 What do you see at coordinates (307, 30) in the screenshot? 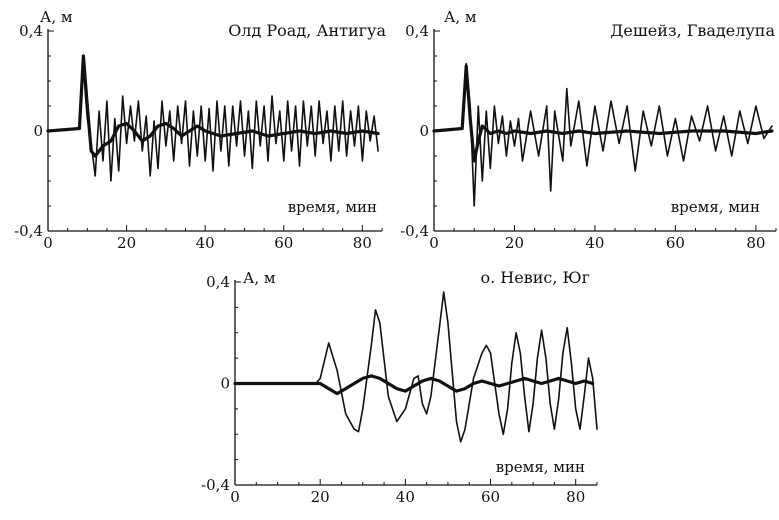
I see `chart-title: Олд Роад, Антигуа` at bounding box center [307, 30].